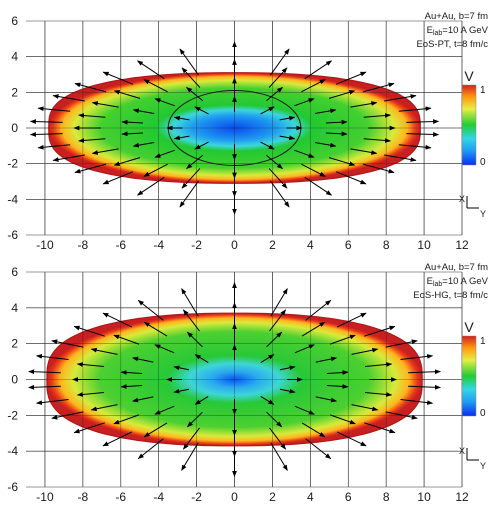 The image size is (498, 511). Describe the element at coordinates (12, 164) in the screenshot. I see `y-tick-label: -2` at that location.